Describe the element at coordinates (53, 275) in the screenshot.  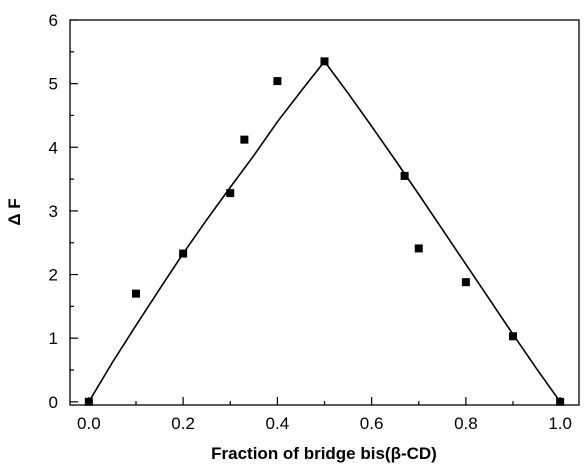
I see `y-tick-label: 2` at that location.